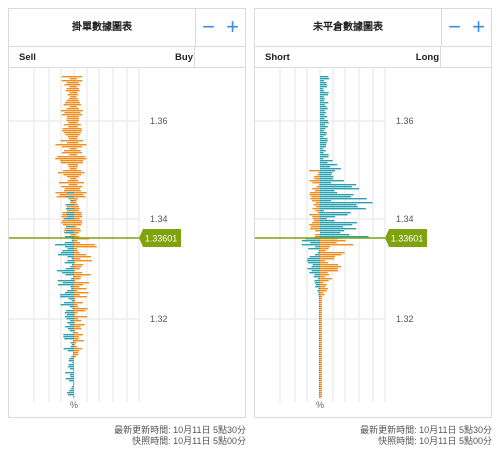  I want to click on panel-header: 未平倉數據圖表 − +, so click(373, 28).